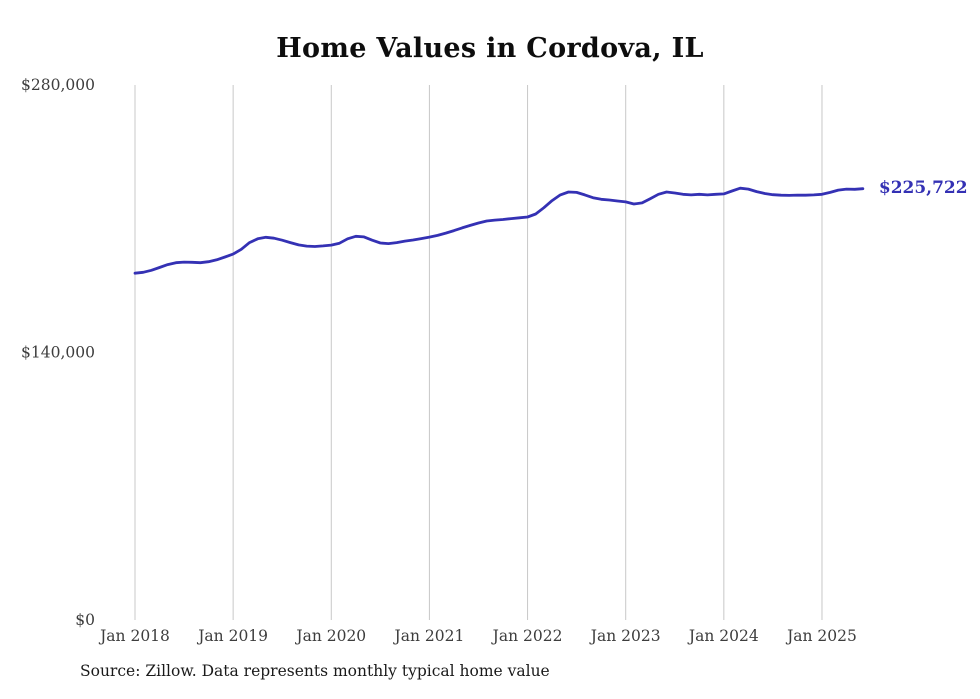  What do you see at coordinates (527, 636) in the screenshot?
I see `x-tick-label: Jan 2022` at bounding box center [527, 636].